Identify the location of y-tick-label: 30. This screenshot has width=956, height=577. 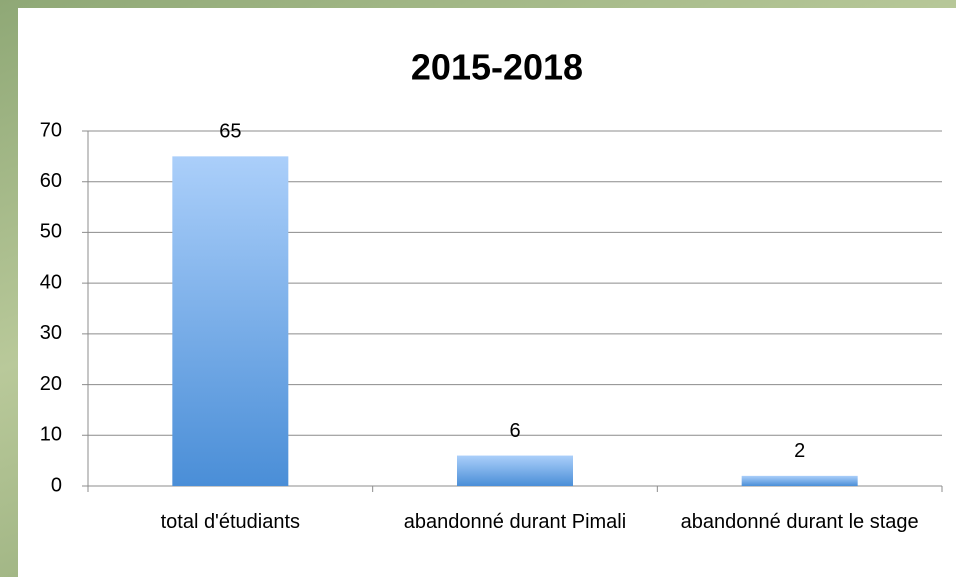
(51, 333).